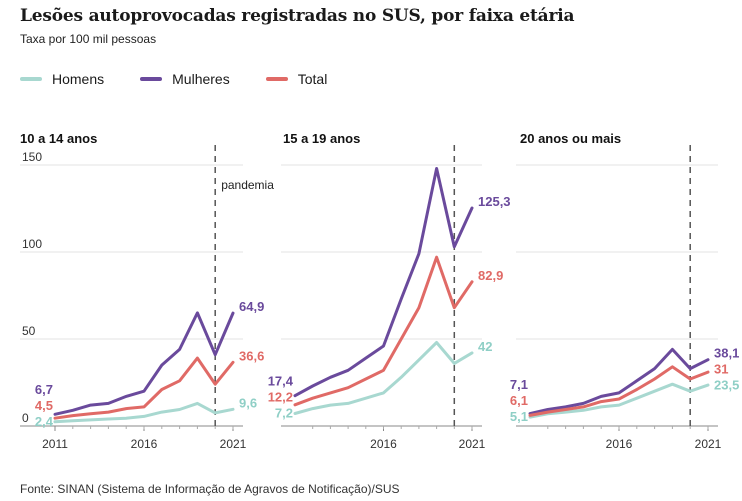  What do you see at coordinates (251, 306) in the screenshot?
I see `end-label-mulheres-0: 64,9` at bounding box center [251, 306].